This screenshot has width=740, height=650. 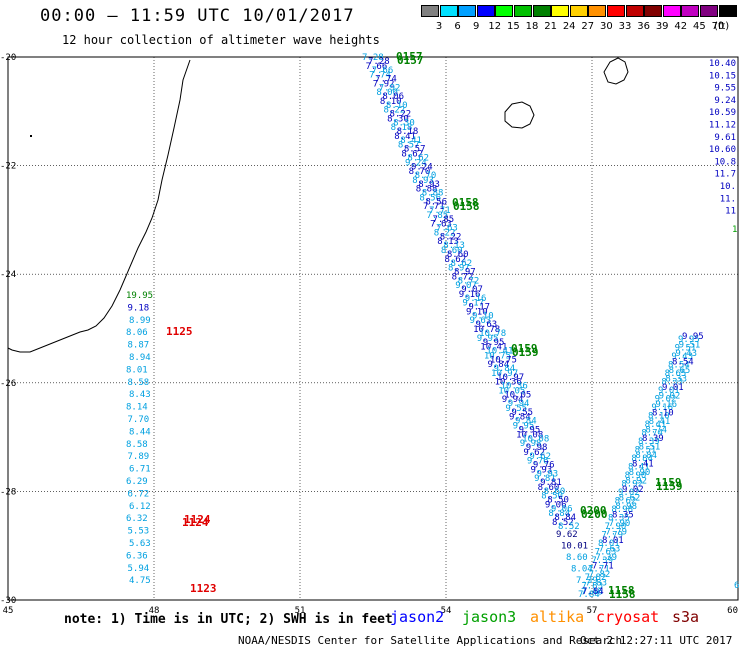 I want to click on swh-value-left-track: 19.95, so click(x=139, y=296).